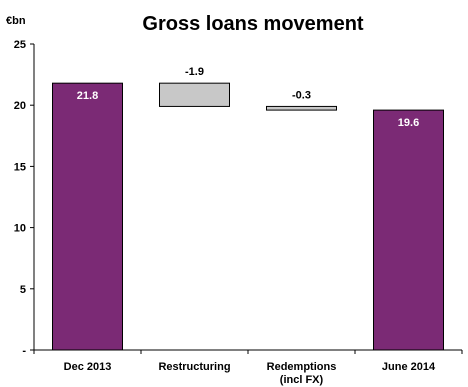 This screenshot has width=468, height=387. I want to click on y-tick-label: 15, so click(20, 167).